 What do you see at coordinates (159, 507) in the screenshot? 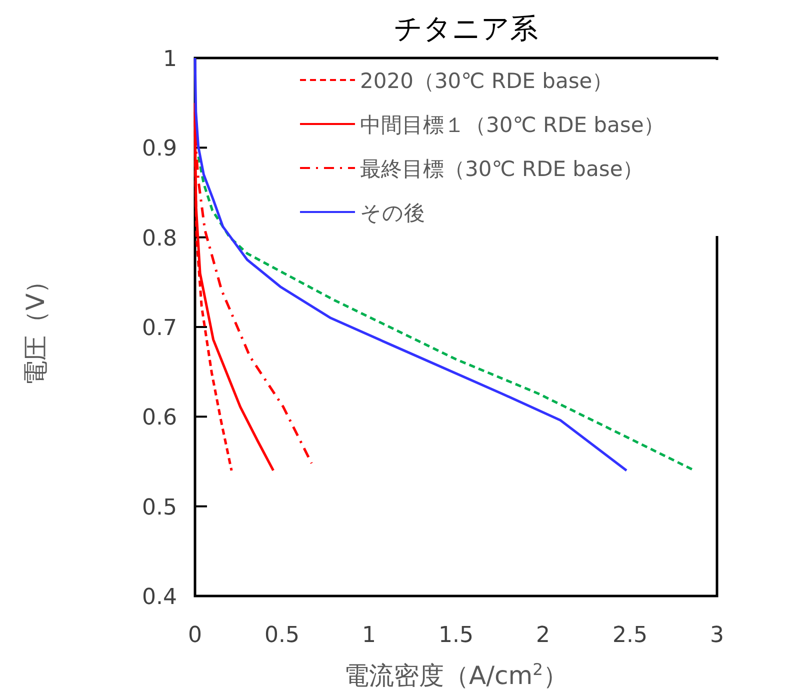
I see `y-tick-label: 0.5` at bounding box center [159, 507].